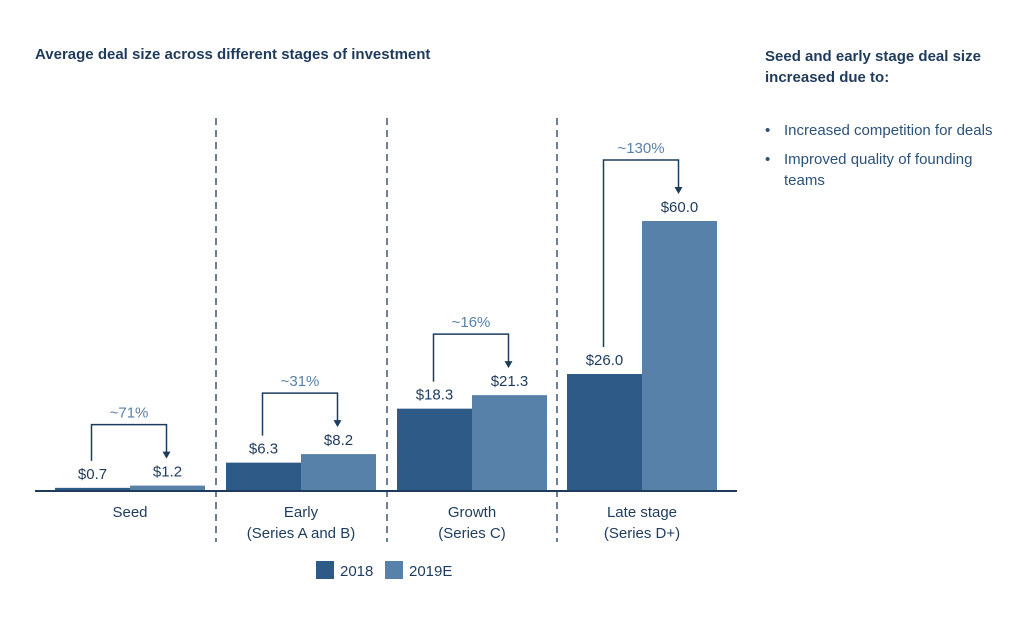 This screenshot has width=1024, height=631. Describe the element at coordinates (680, 207) in the screenshot. I see `data-label: $60.0` at that location.